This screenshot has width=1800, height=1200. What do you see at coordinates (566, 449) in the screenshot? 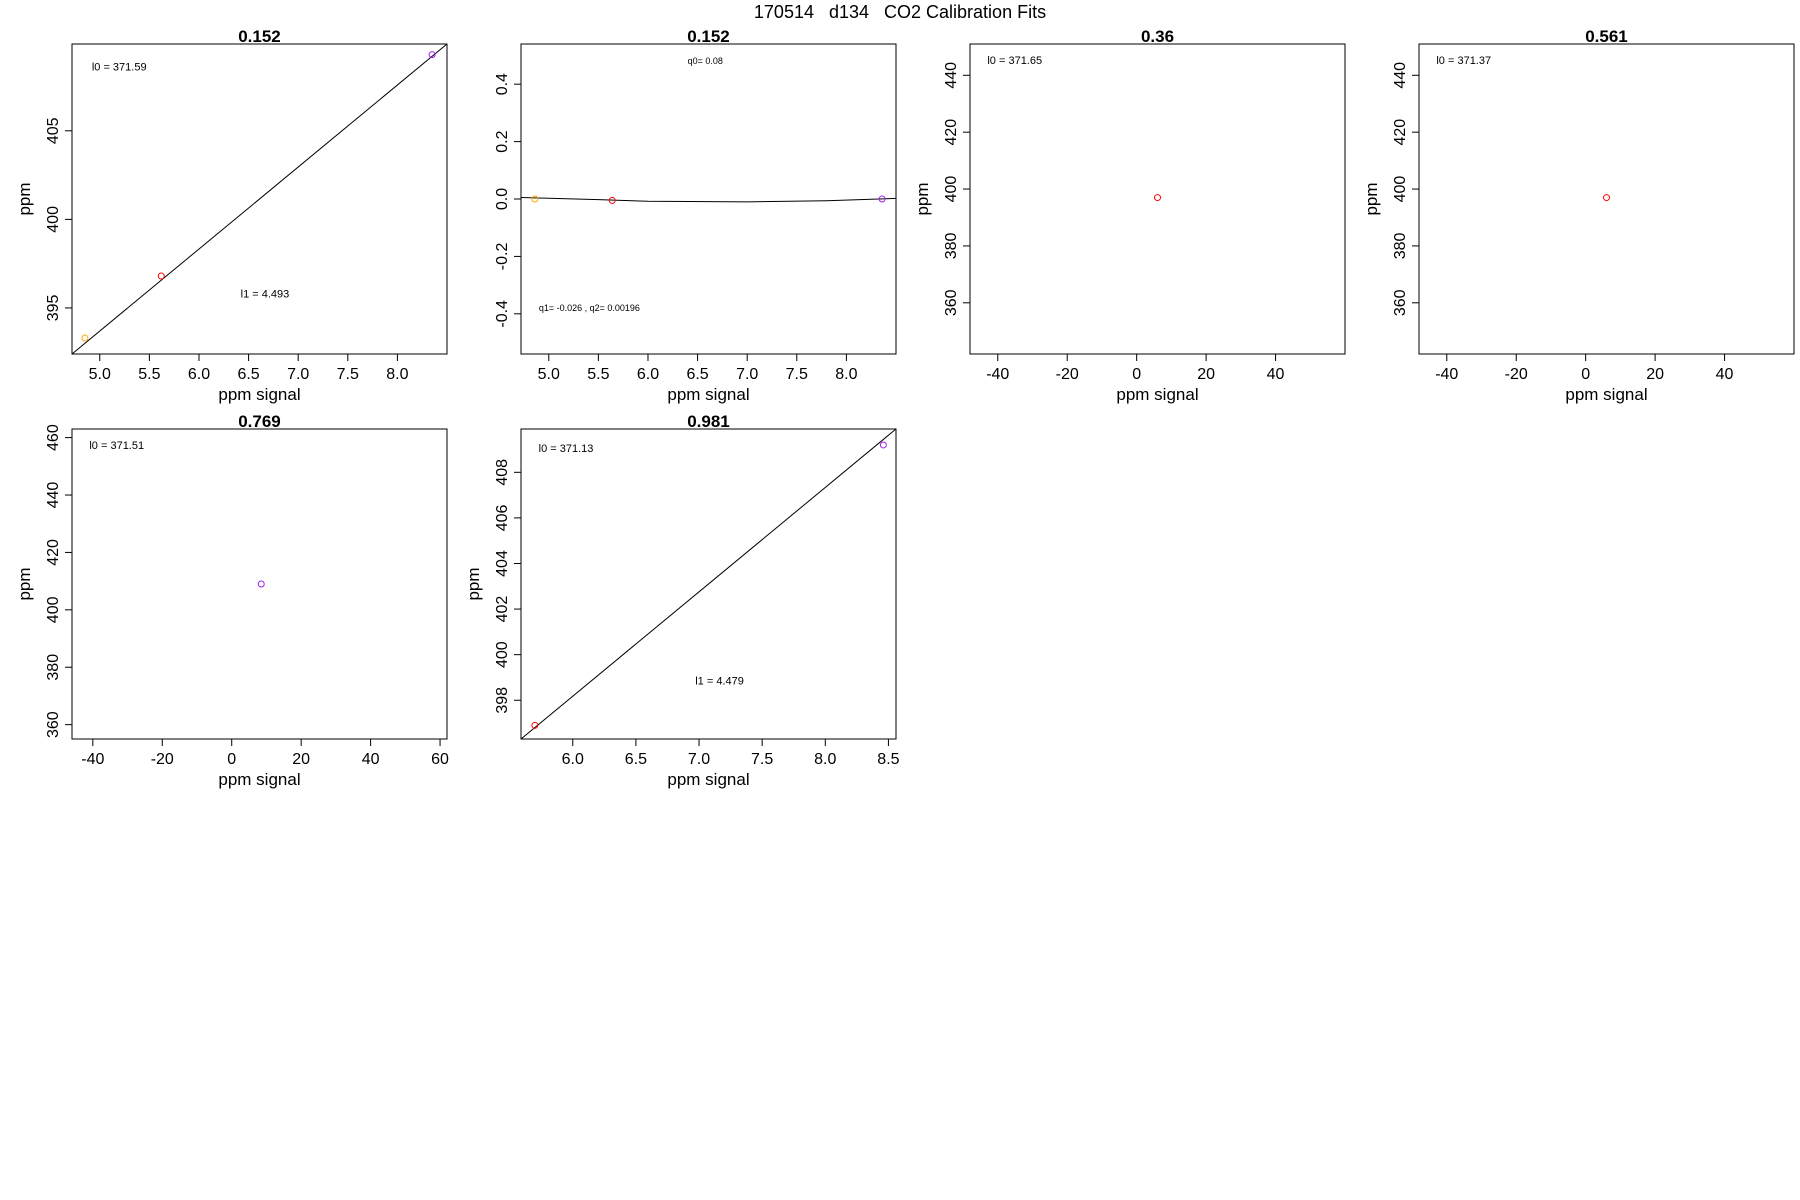
I see `fit-annotation: l0 = 371.13` at bounding box center [566, 449].